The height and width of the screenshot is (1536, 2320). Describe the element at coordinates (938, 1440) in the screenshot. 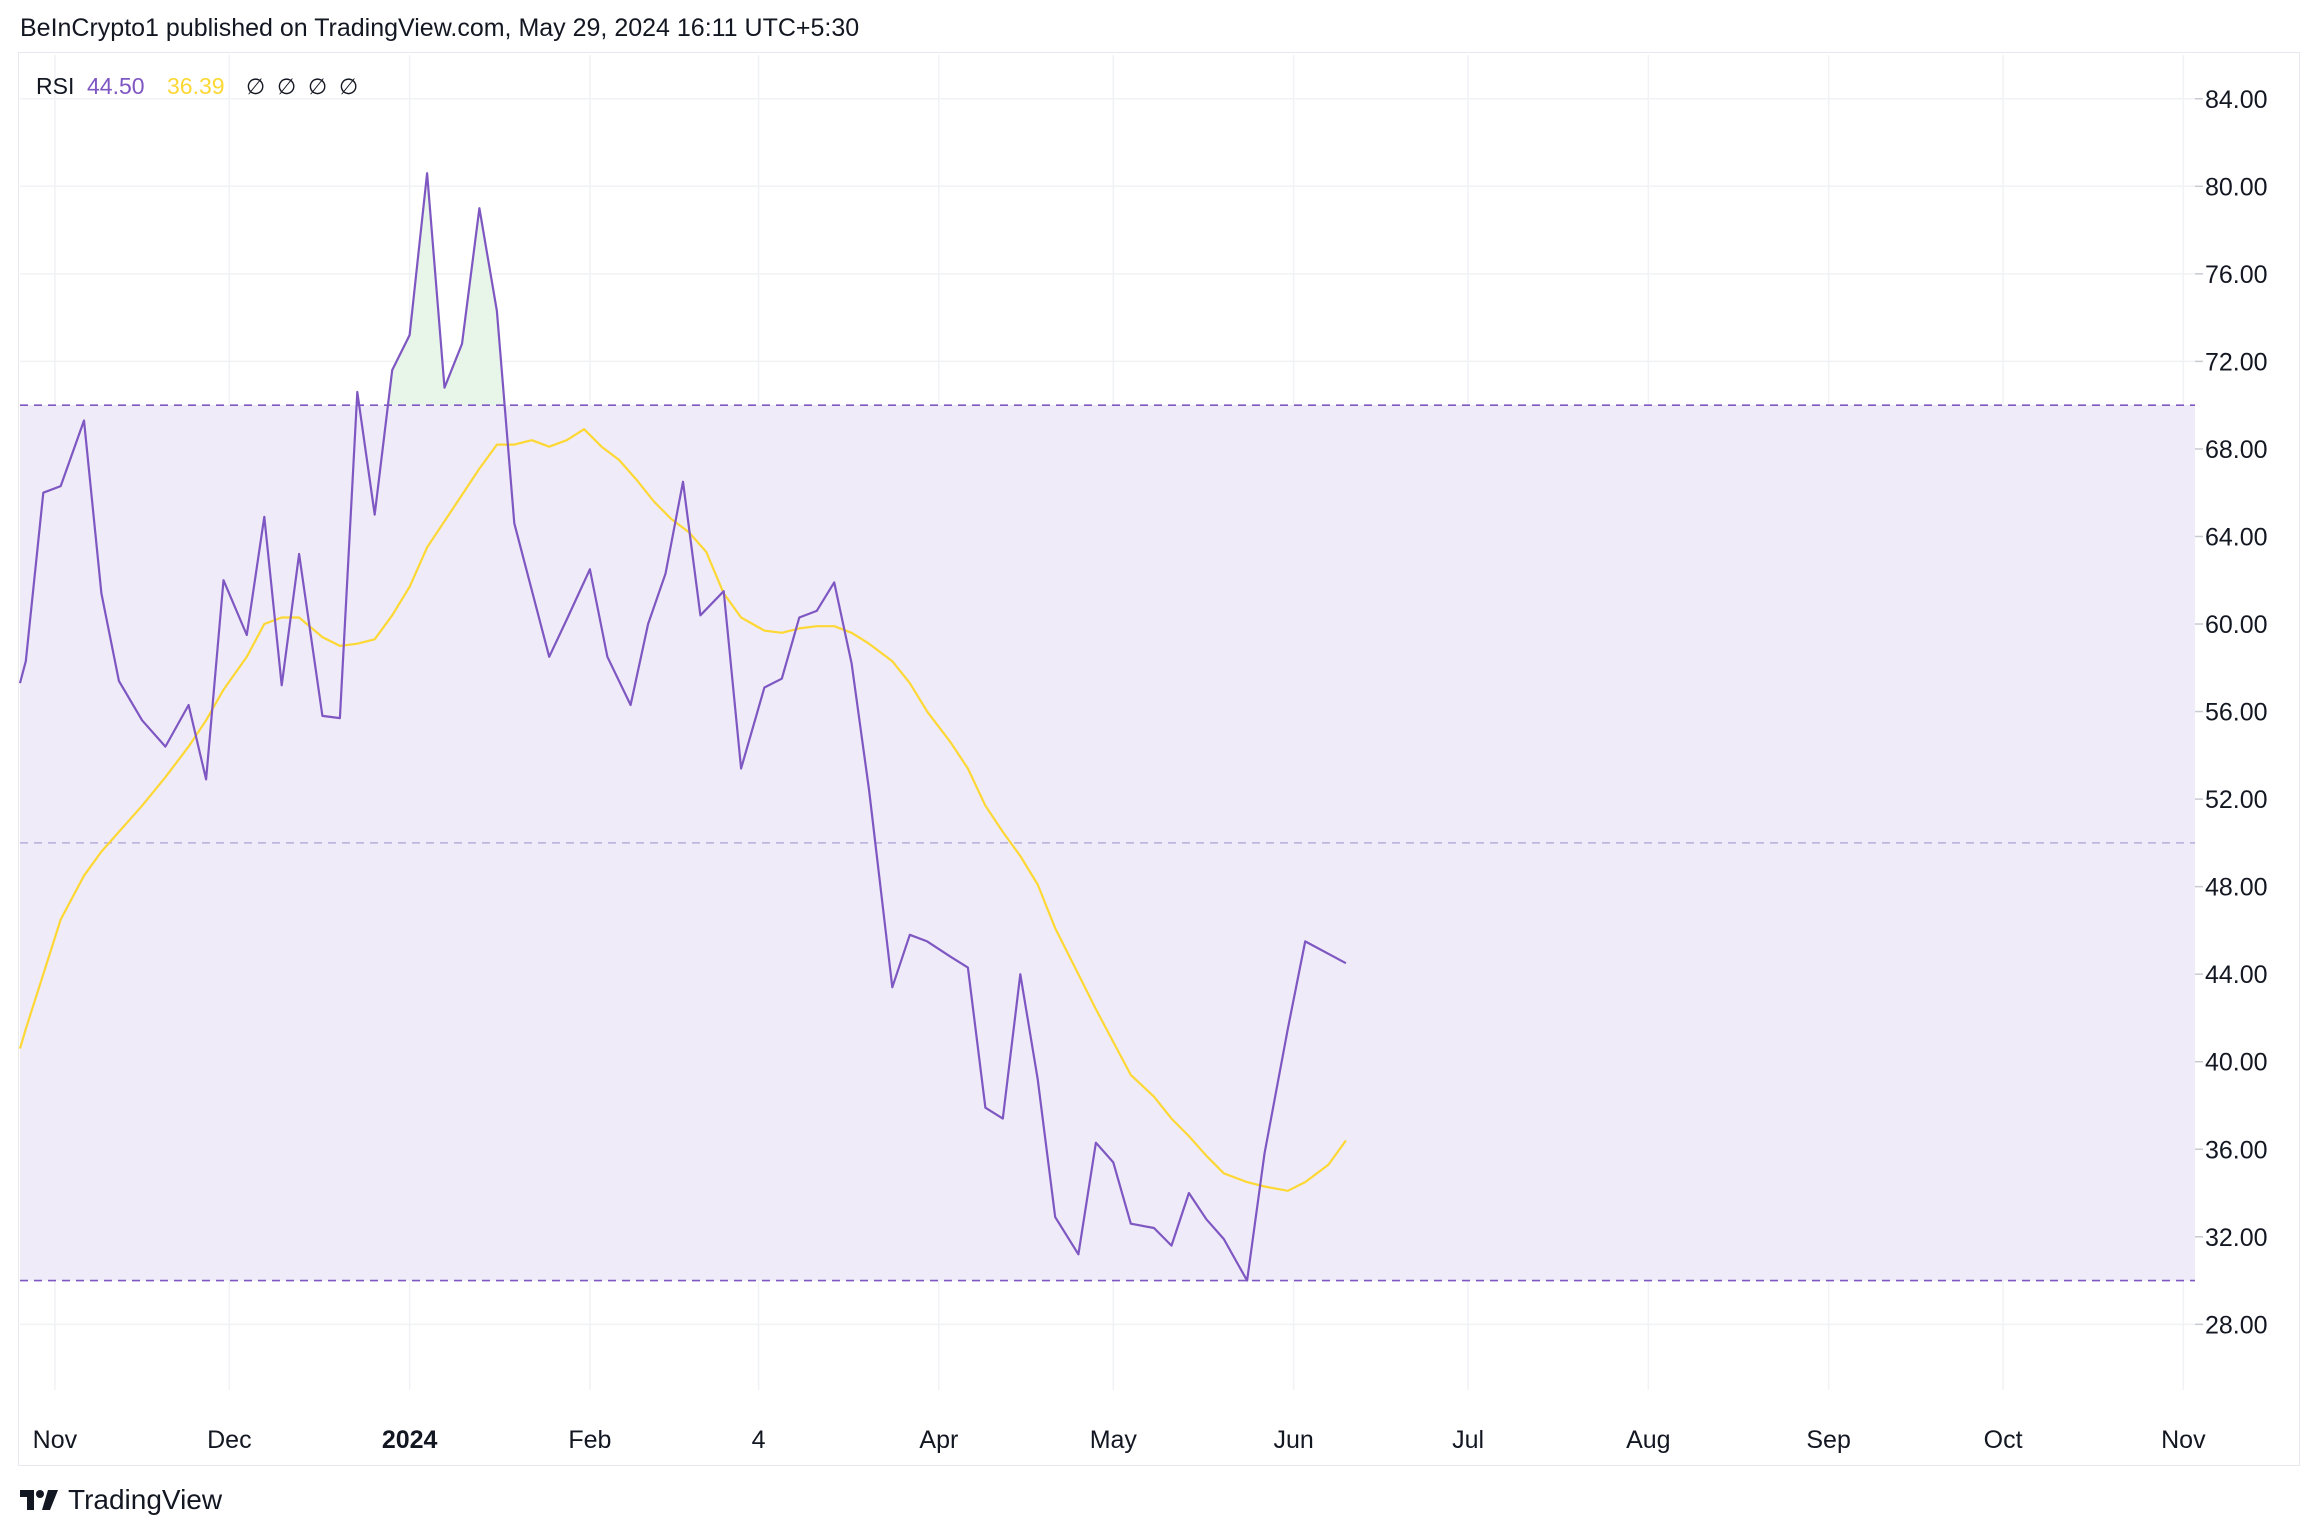

I see `x-tick-label: Apr` at that location.